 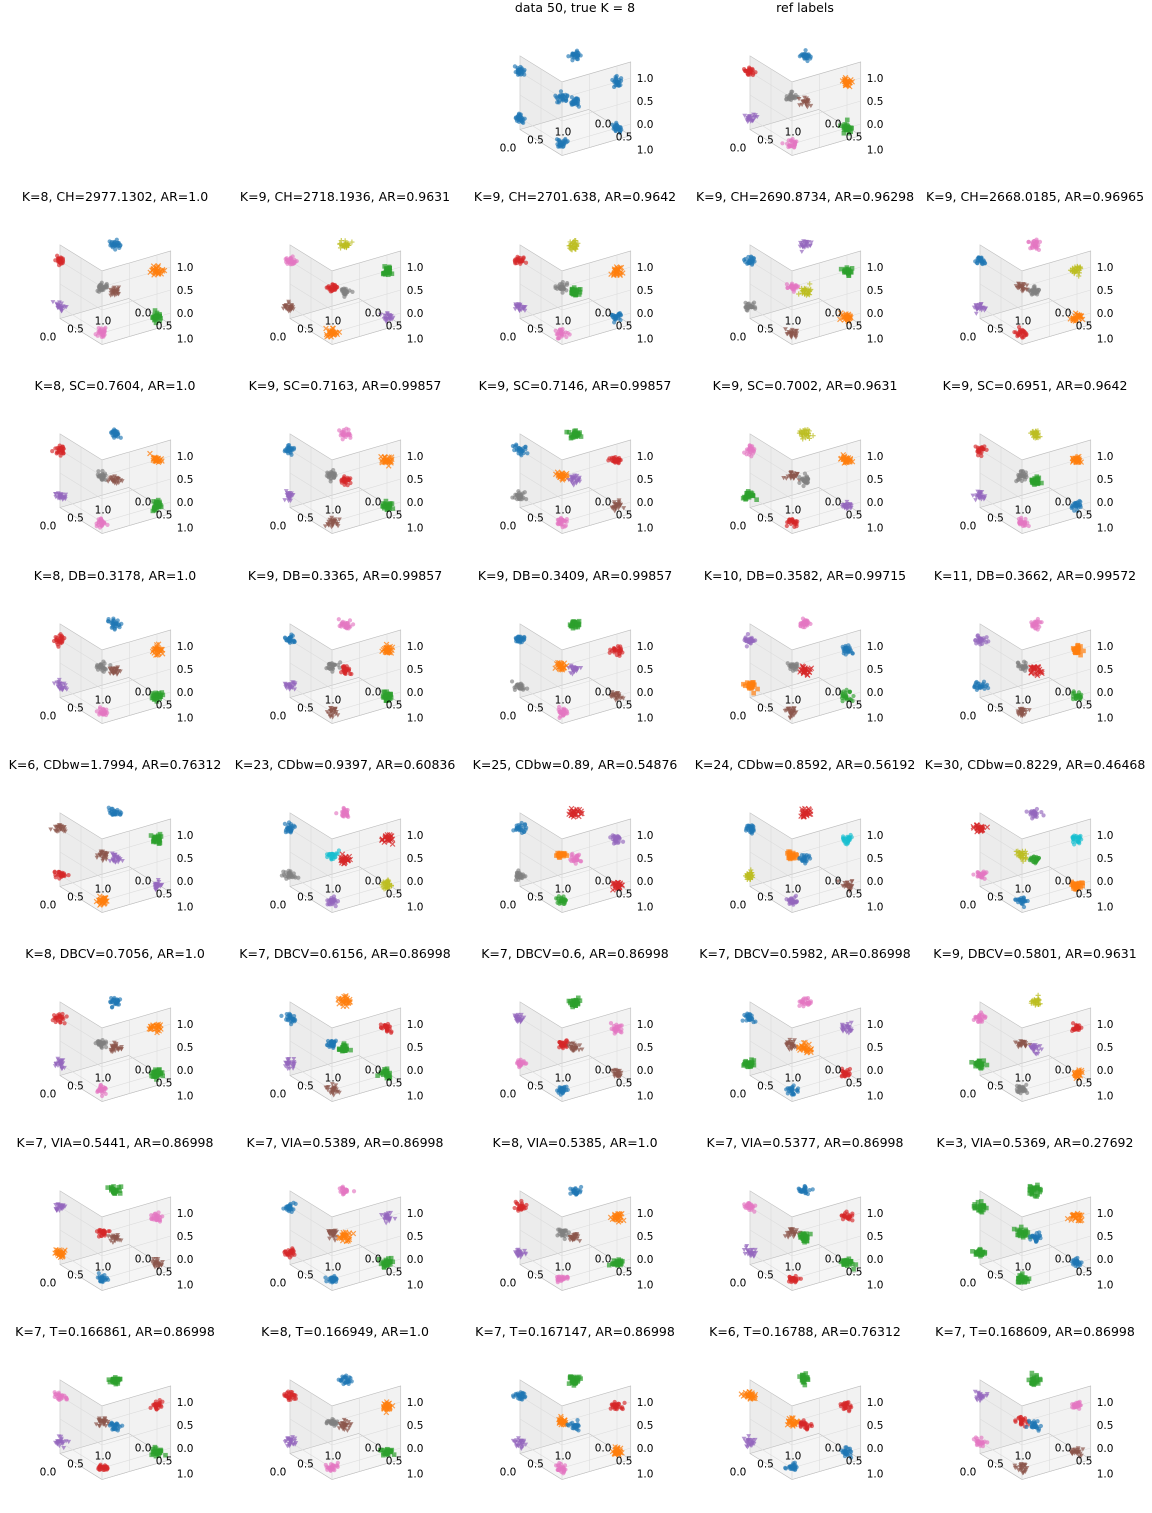 What do you see at coordinates (875, 882) in the screenshot?
I see `z-tick-label: 0.0` at bounding box center [875, 882].